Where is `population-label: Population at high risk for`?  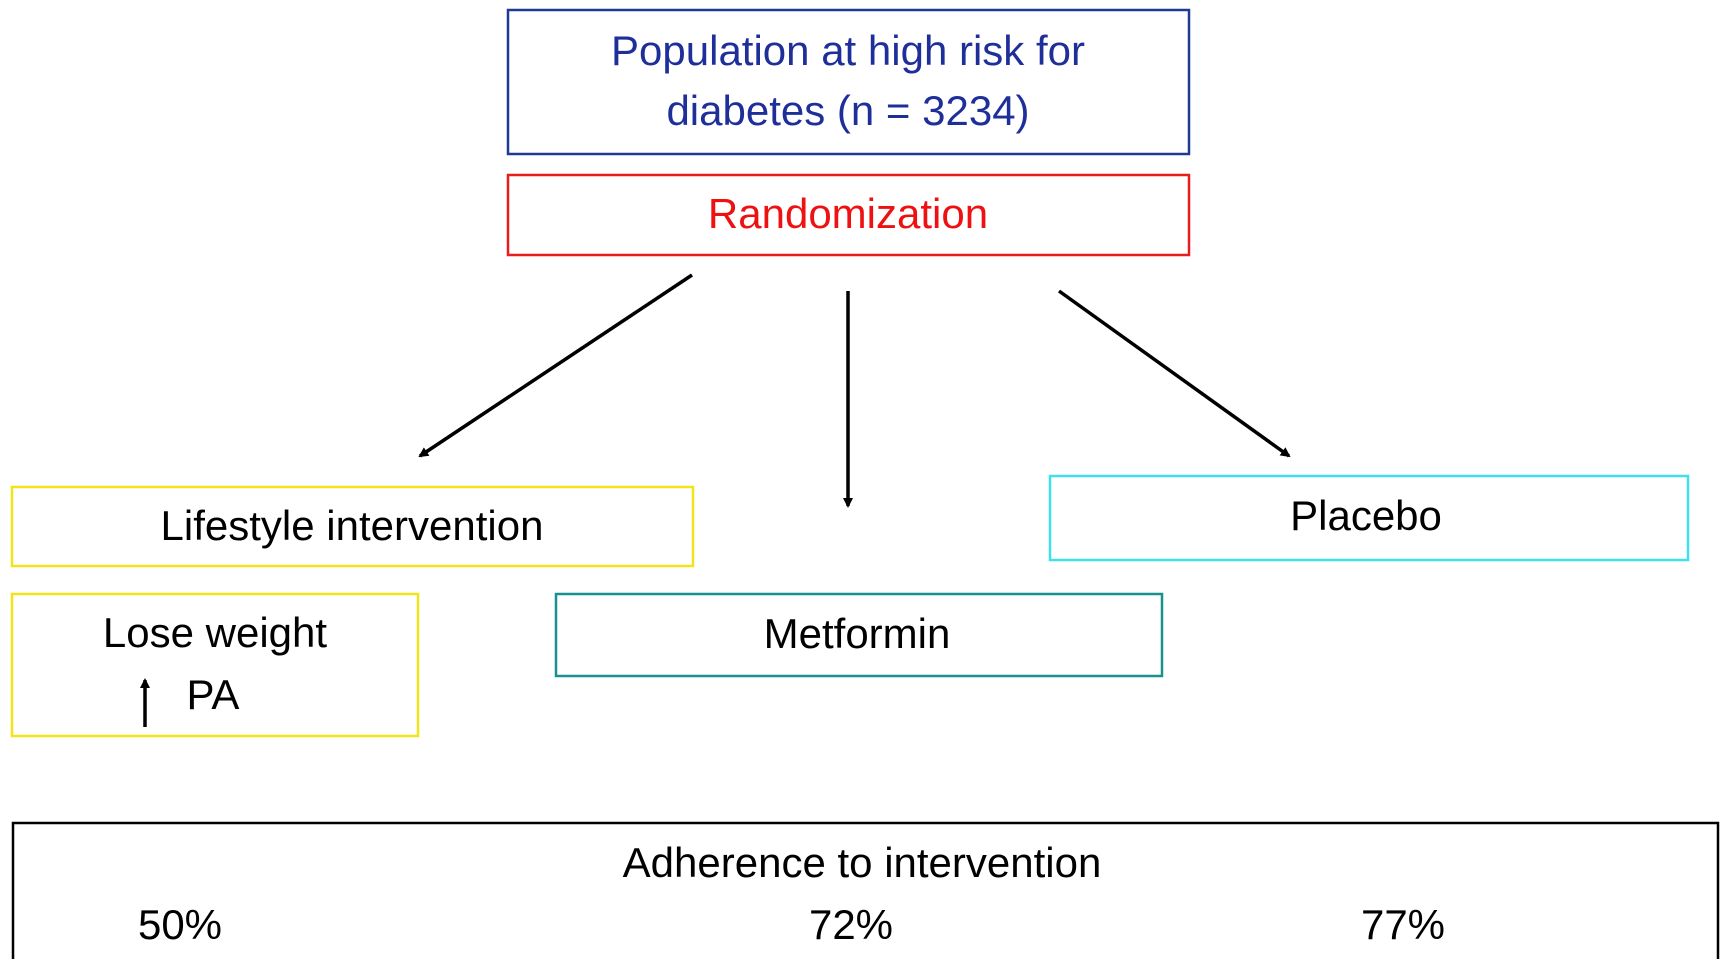 population-label: Population at high risk for is located at coordinates (848, 50).